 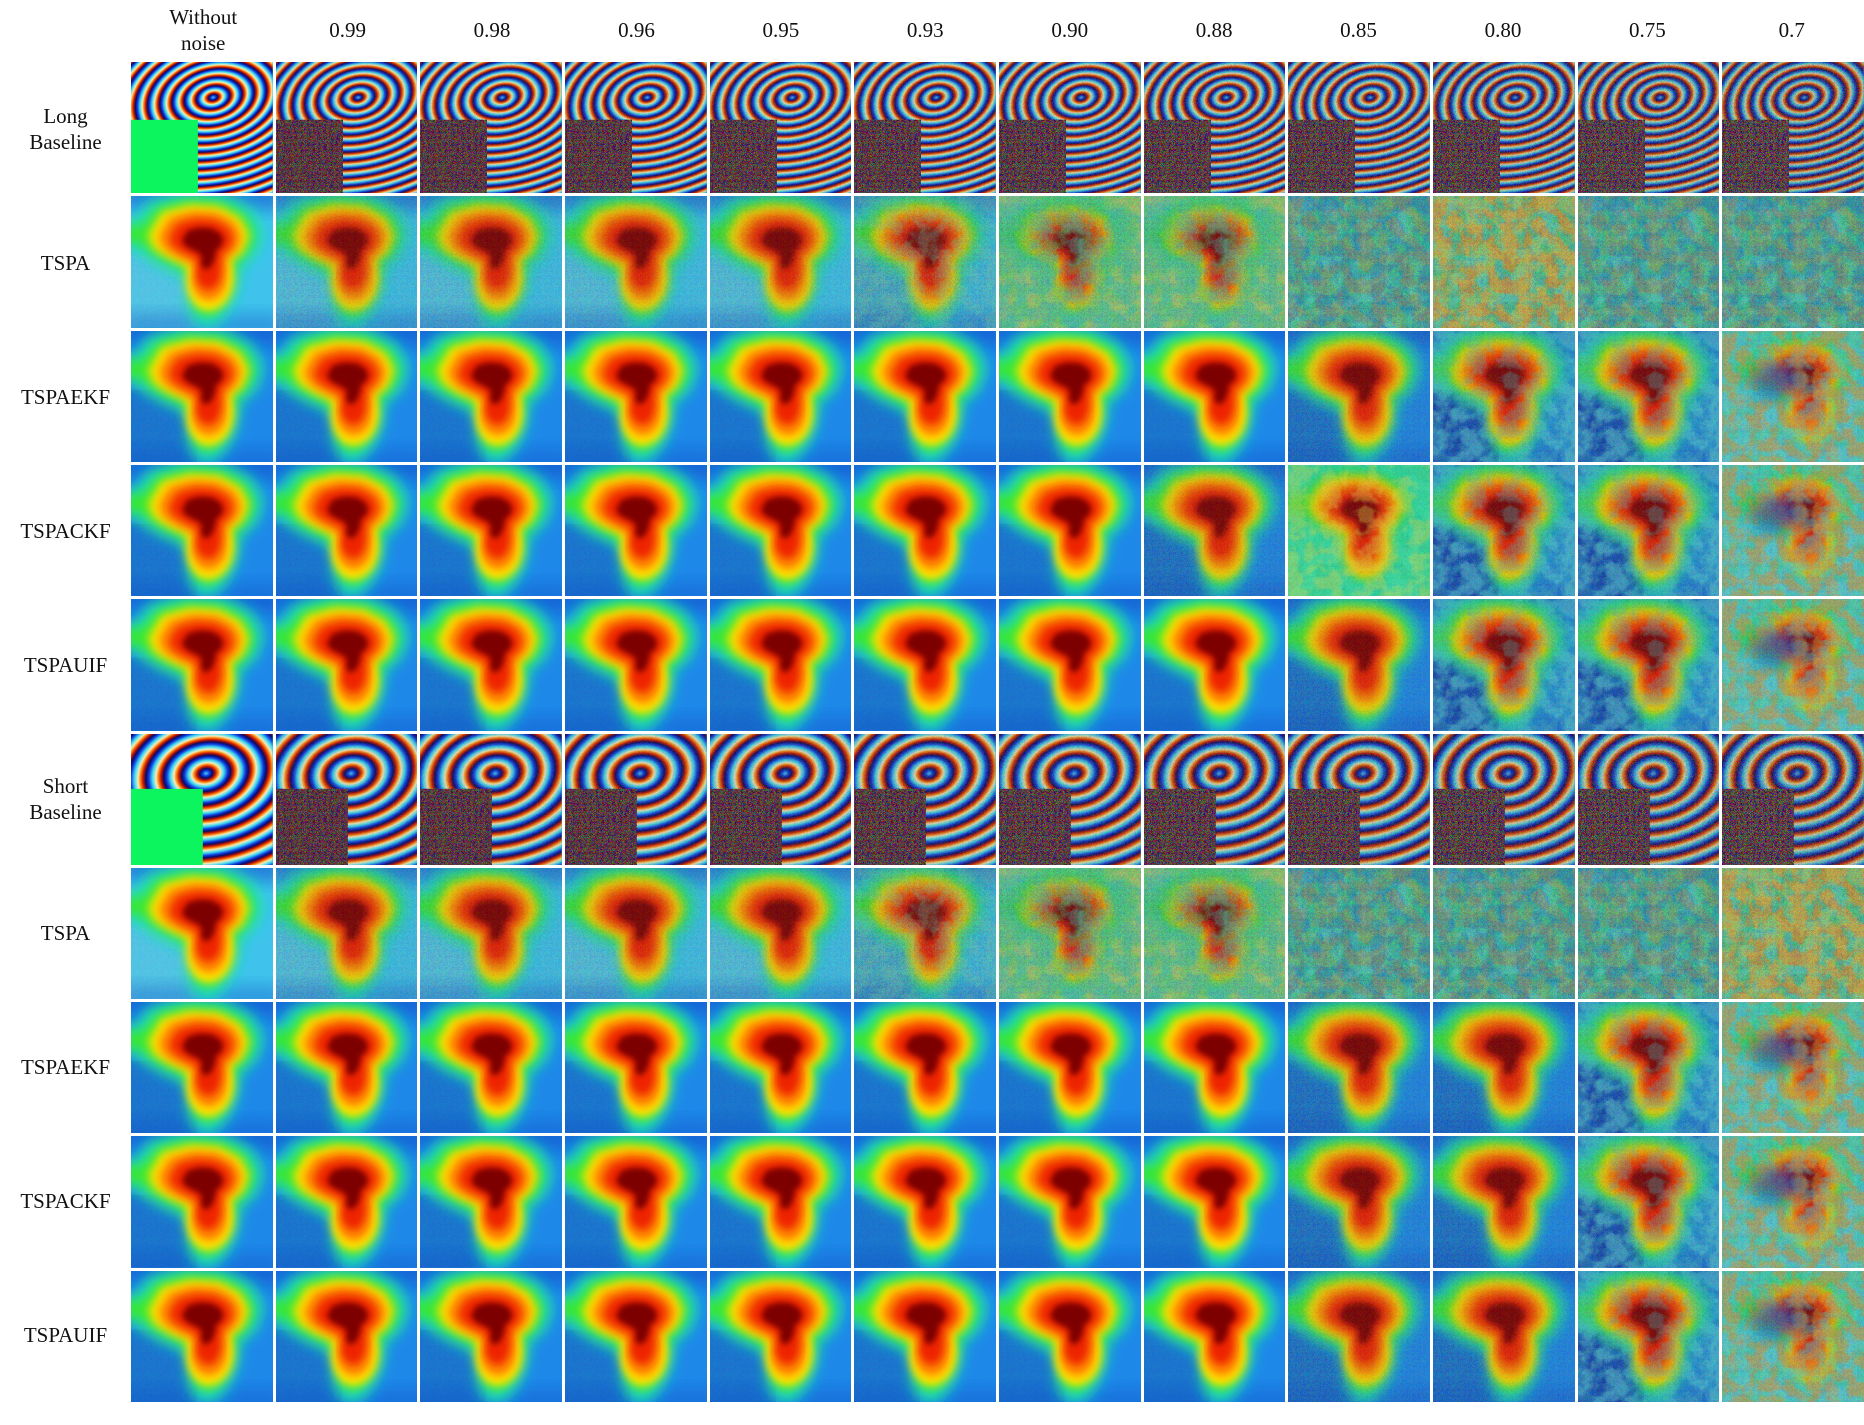 What do you see at coordinates (1358, 30) in the screenshot?
I see `column-header-label: 0.85` at bounding box center [1358, 30].